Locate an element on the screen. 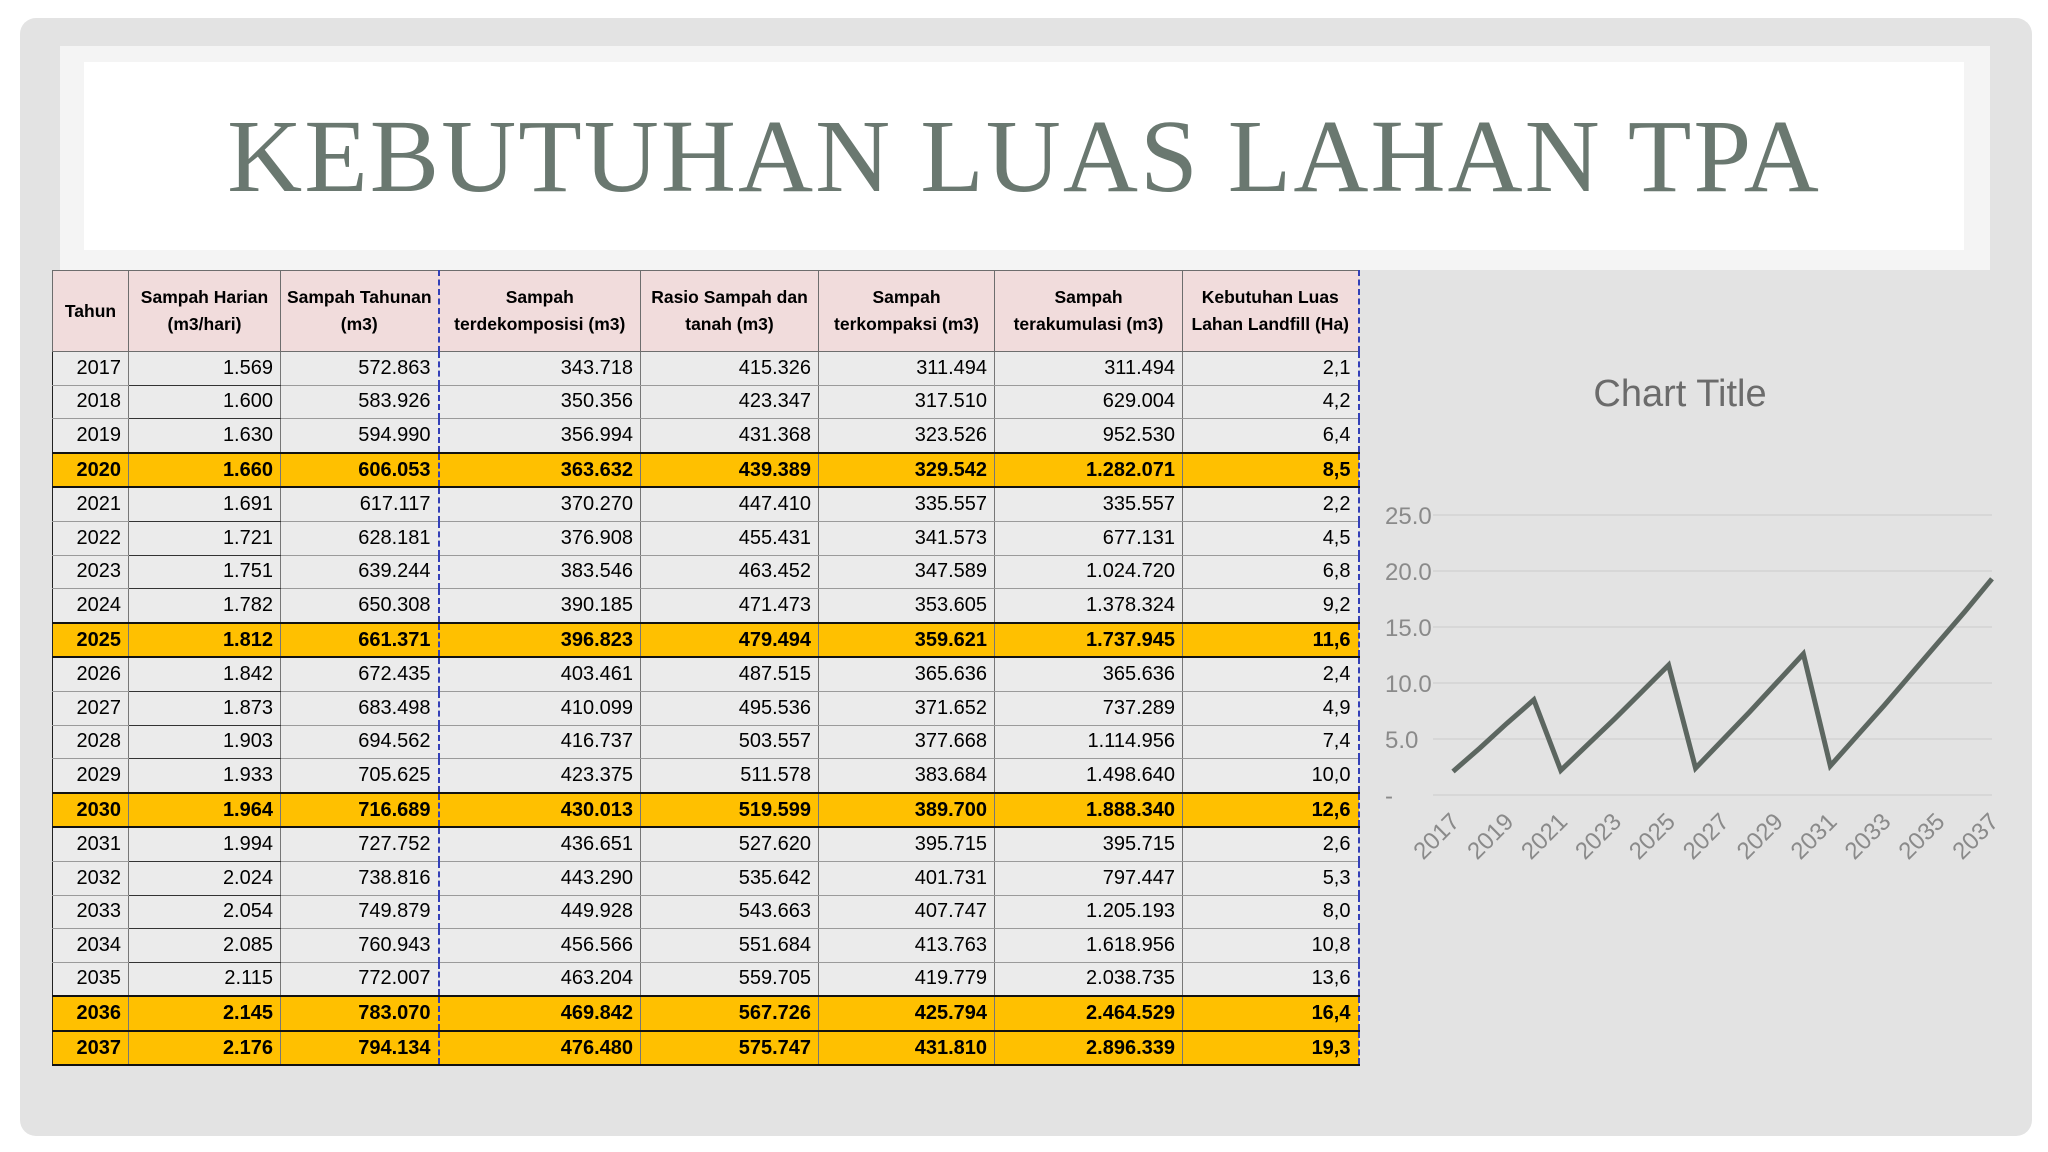 This screenshot has height=1152, width=2048. table-cell: 469.842 is located at coordinates (539, 1013).